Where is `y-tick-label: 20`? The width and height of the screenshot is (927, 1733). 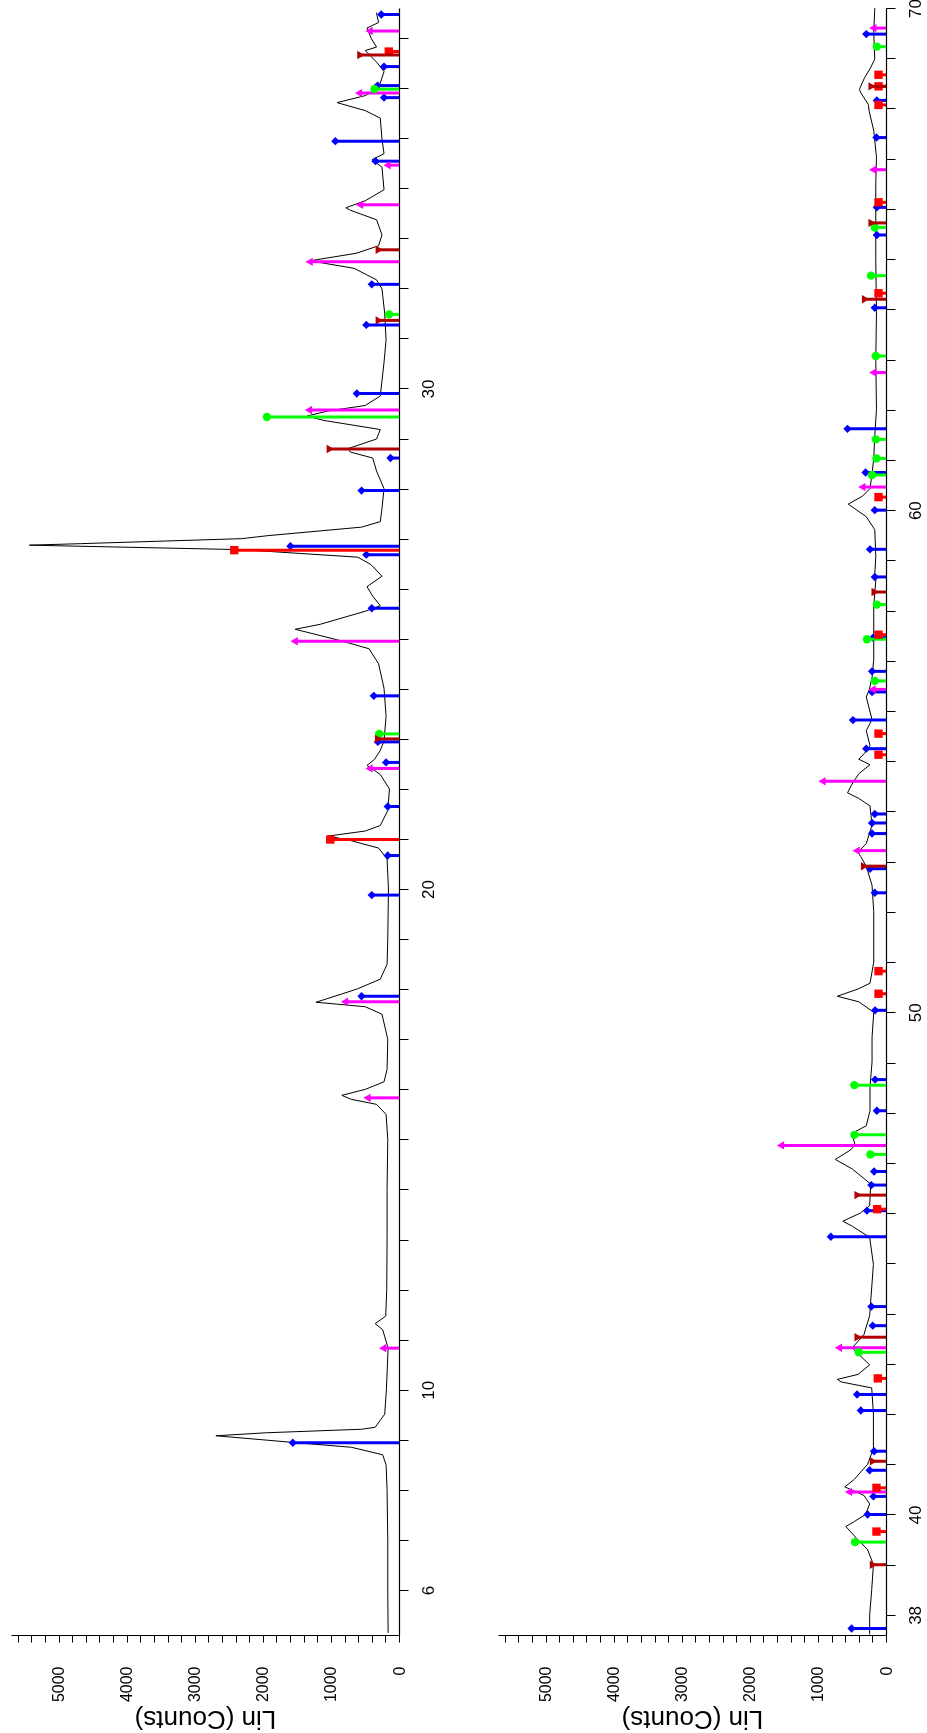 y-tick-label: 20 is located at coordinates (428, 890).